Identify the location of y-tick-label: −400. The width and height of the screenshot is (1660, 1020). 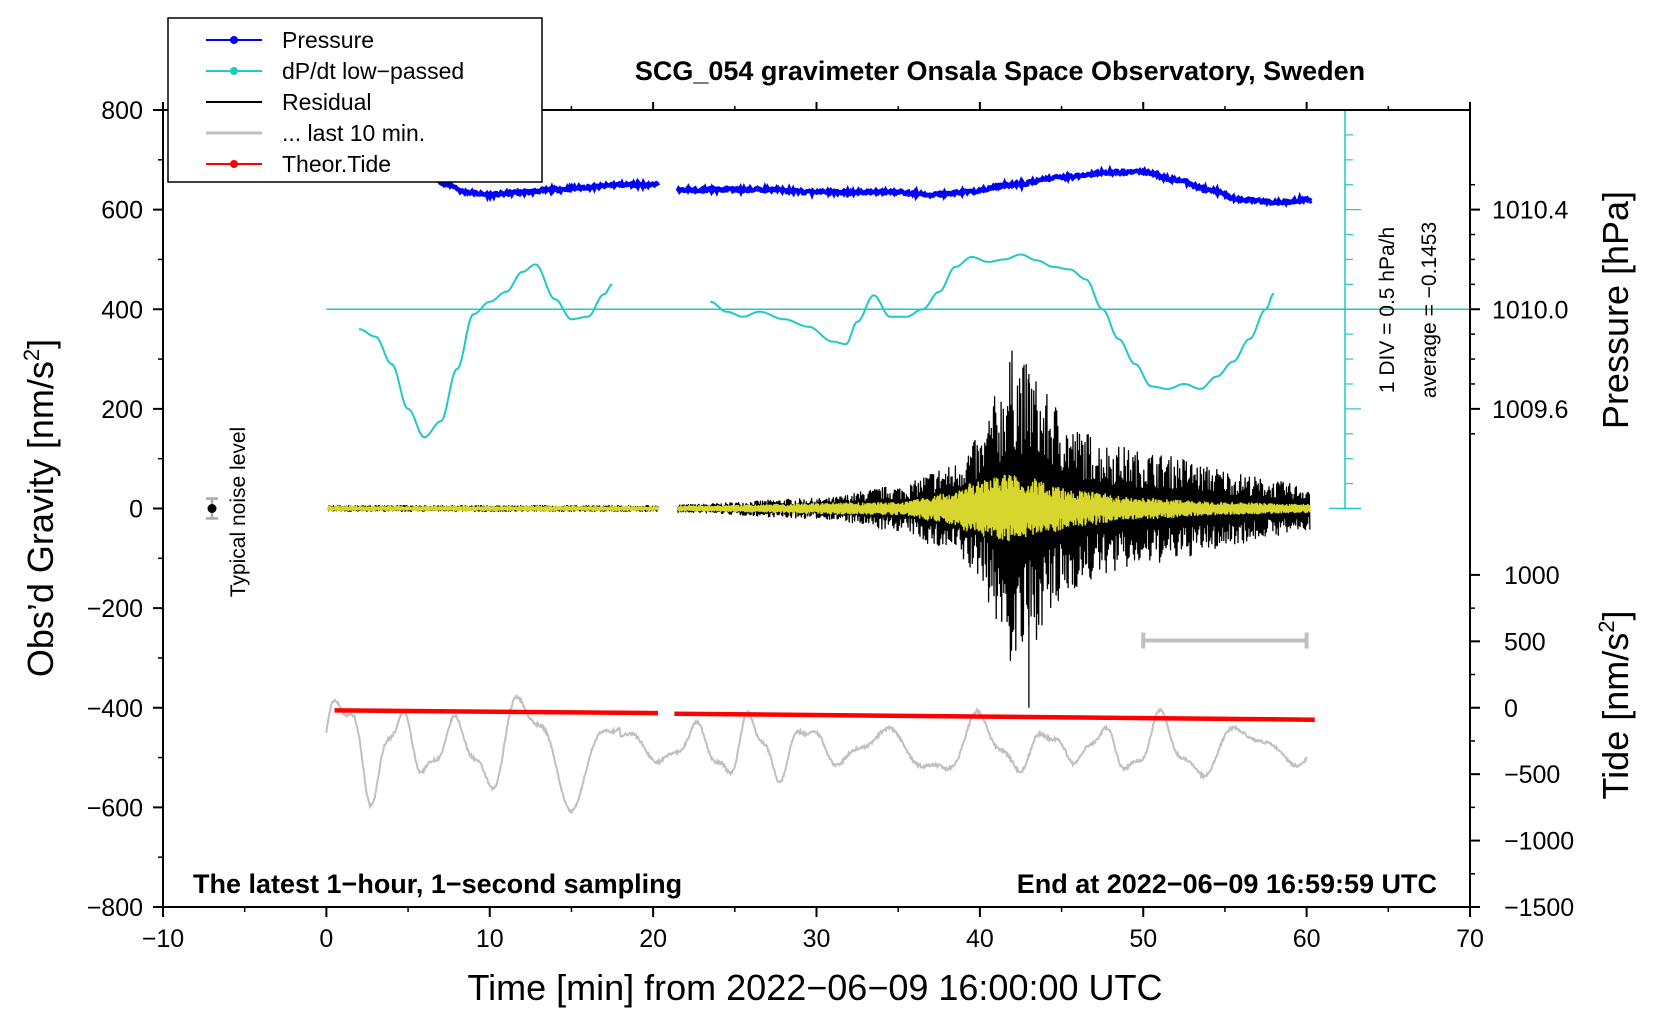
(115, 709).